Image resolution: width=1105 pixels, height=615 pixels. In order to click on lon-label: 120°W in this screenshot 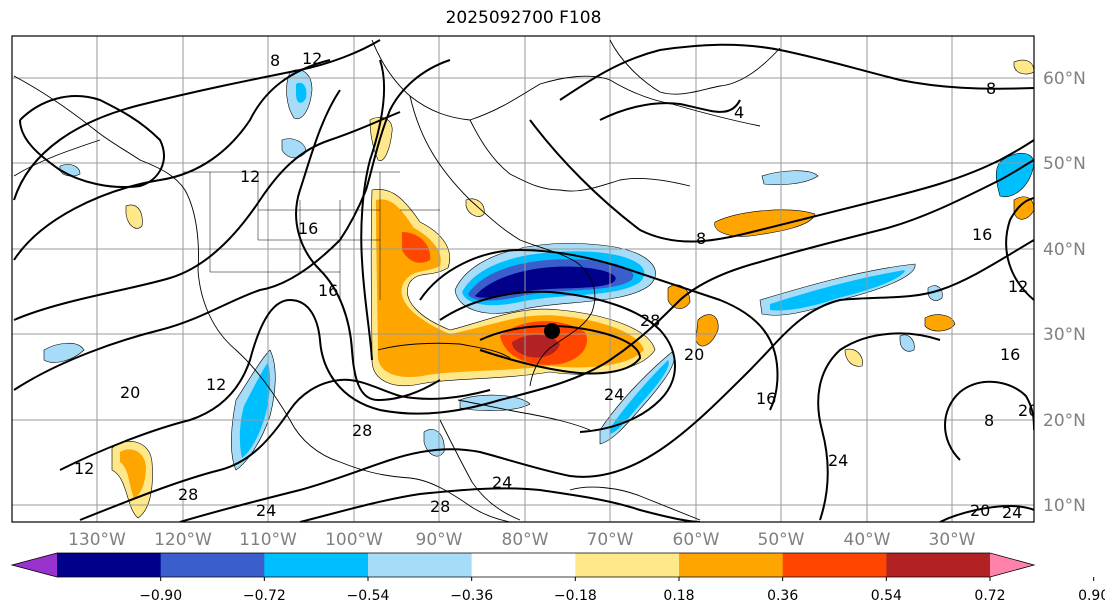, I will do `click(183, 540)`.